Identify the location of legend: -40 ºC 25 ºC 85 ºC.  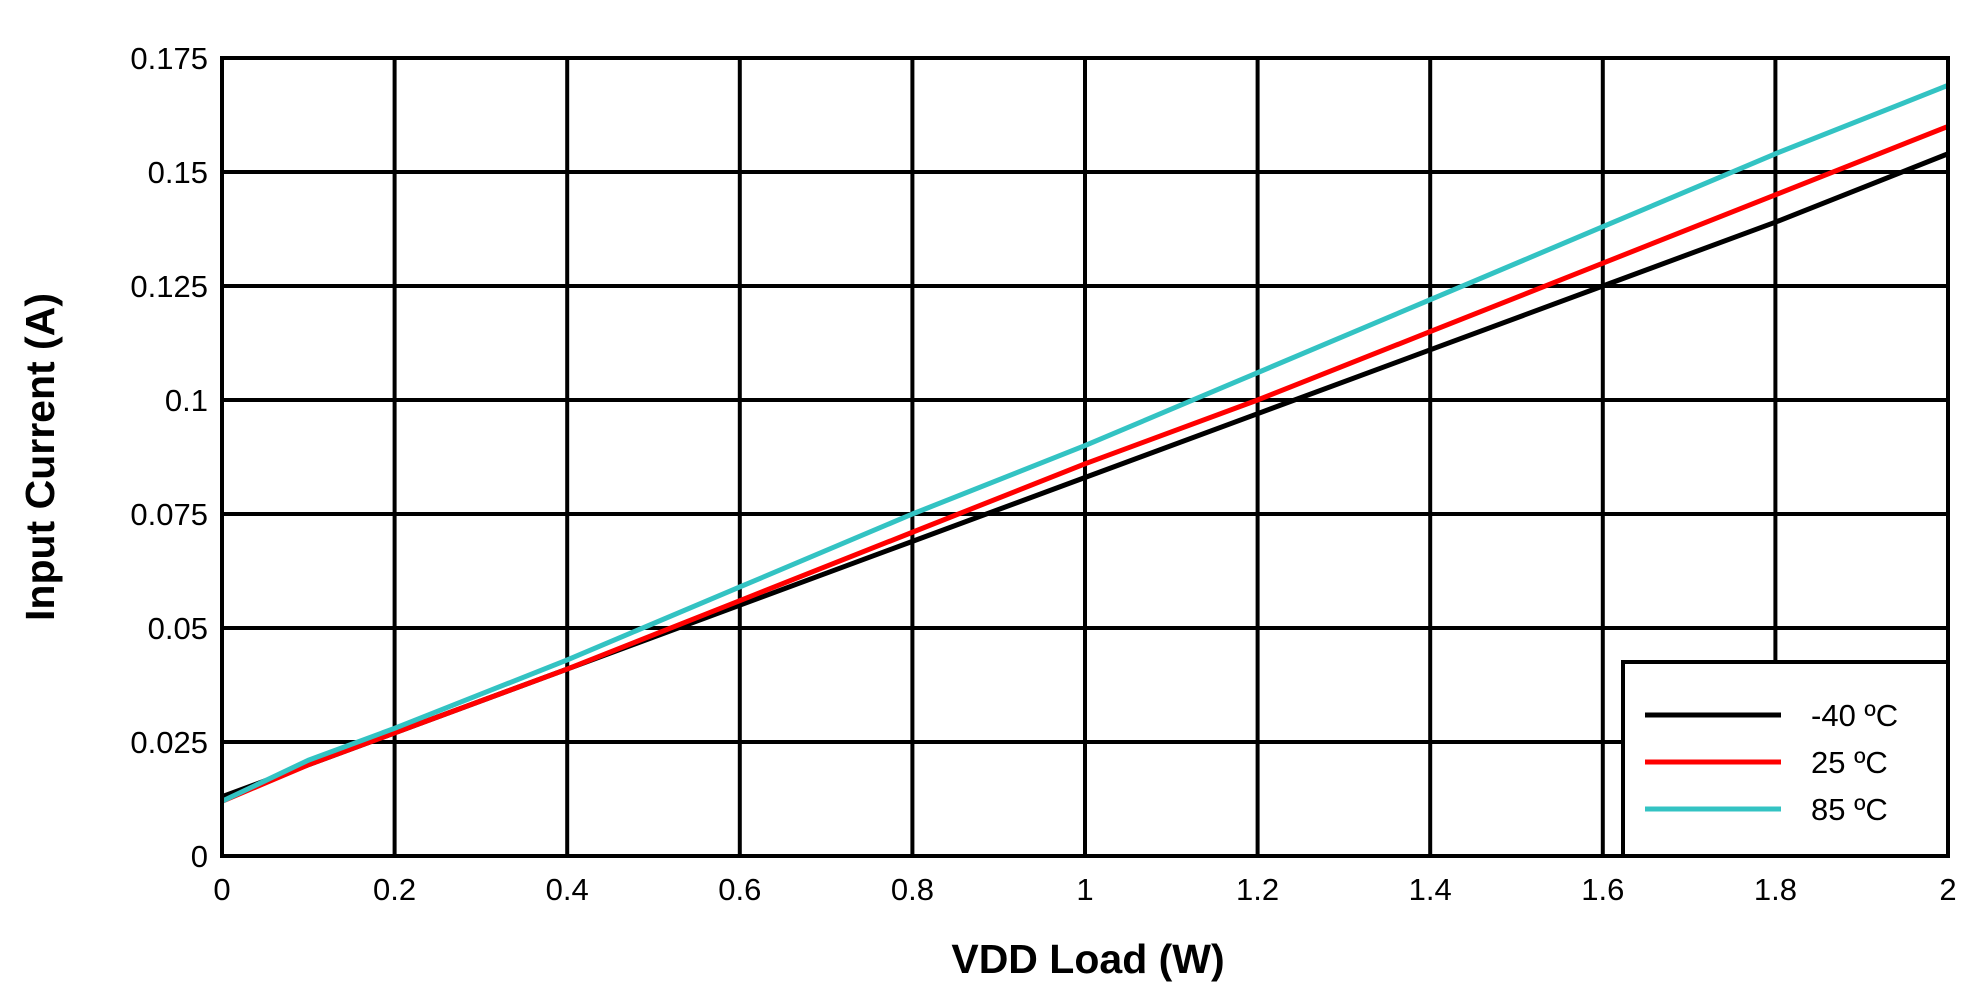
(1785, 759).